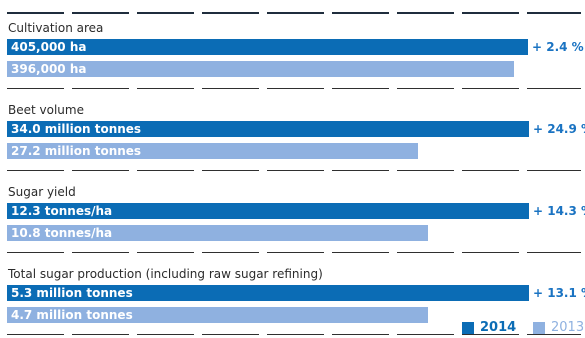  What do you see at coordinates (498, 327) in the screenshot?
I see `legend-label-2014: 2014` at bounding box center [498, 327].